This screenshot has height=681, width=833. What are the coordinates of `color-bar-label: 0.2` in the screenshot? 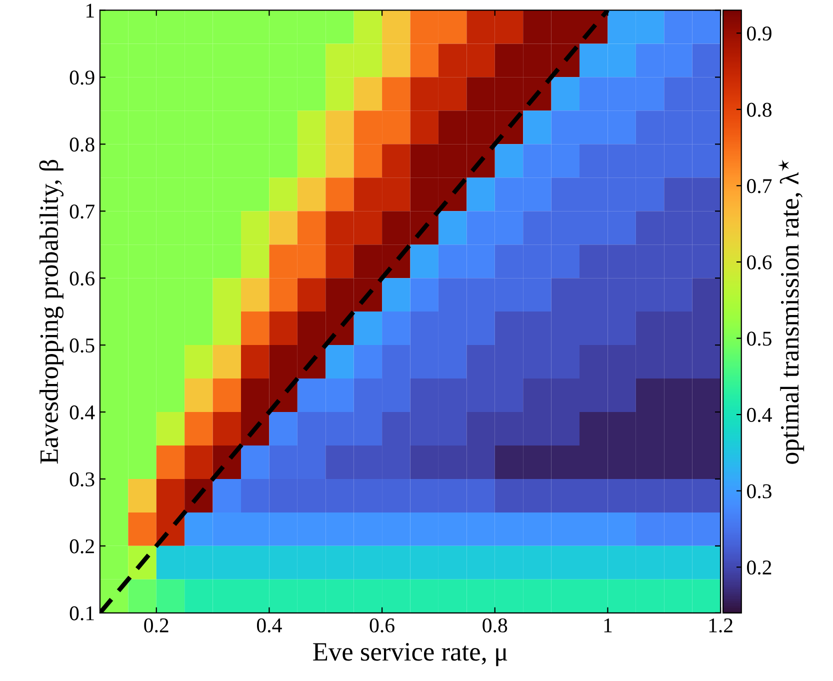 It's located at (759, 567).